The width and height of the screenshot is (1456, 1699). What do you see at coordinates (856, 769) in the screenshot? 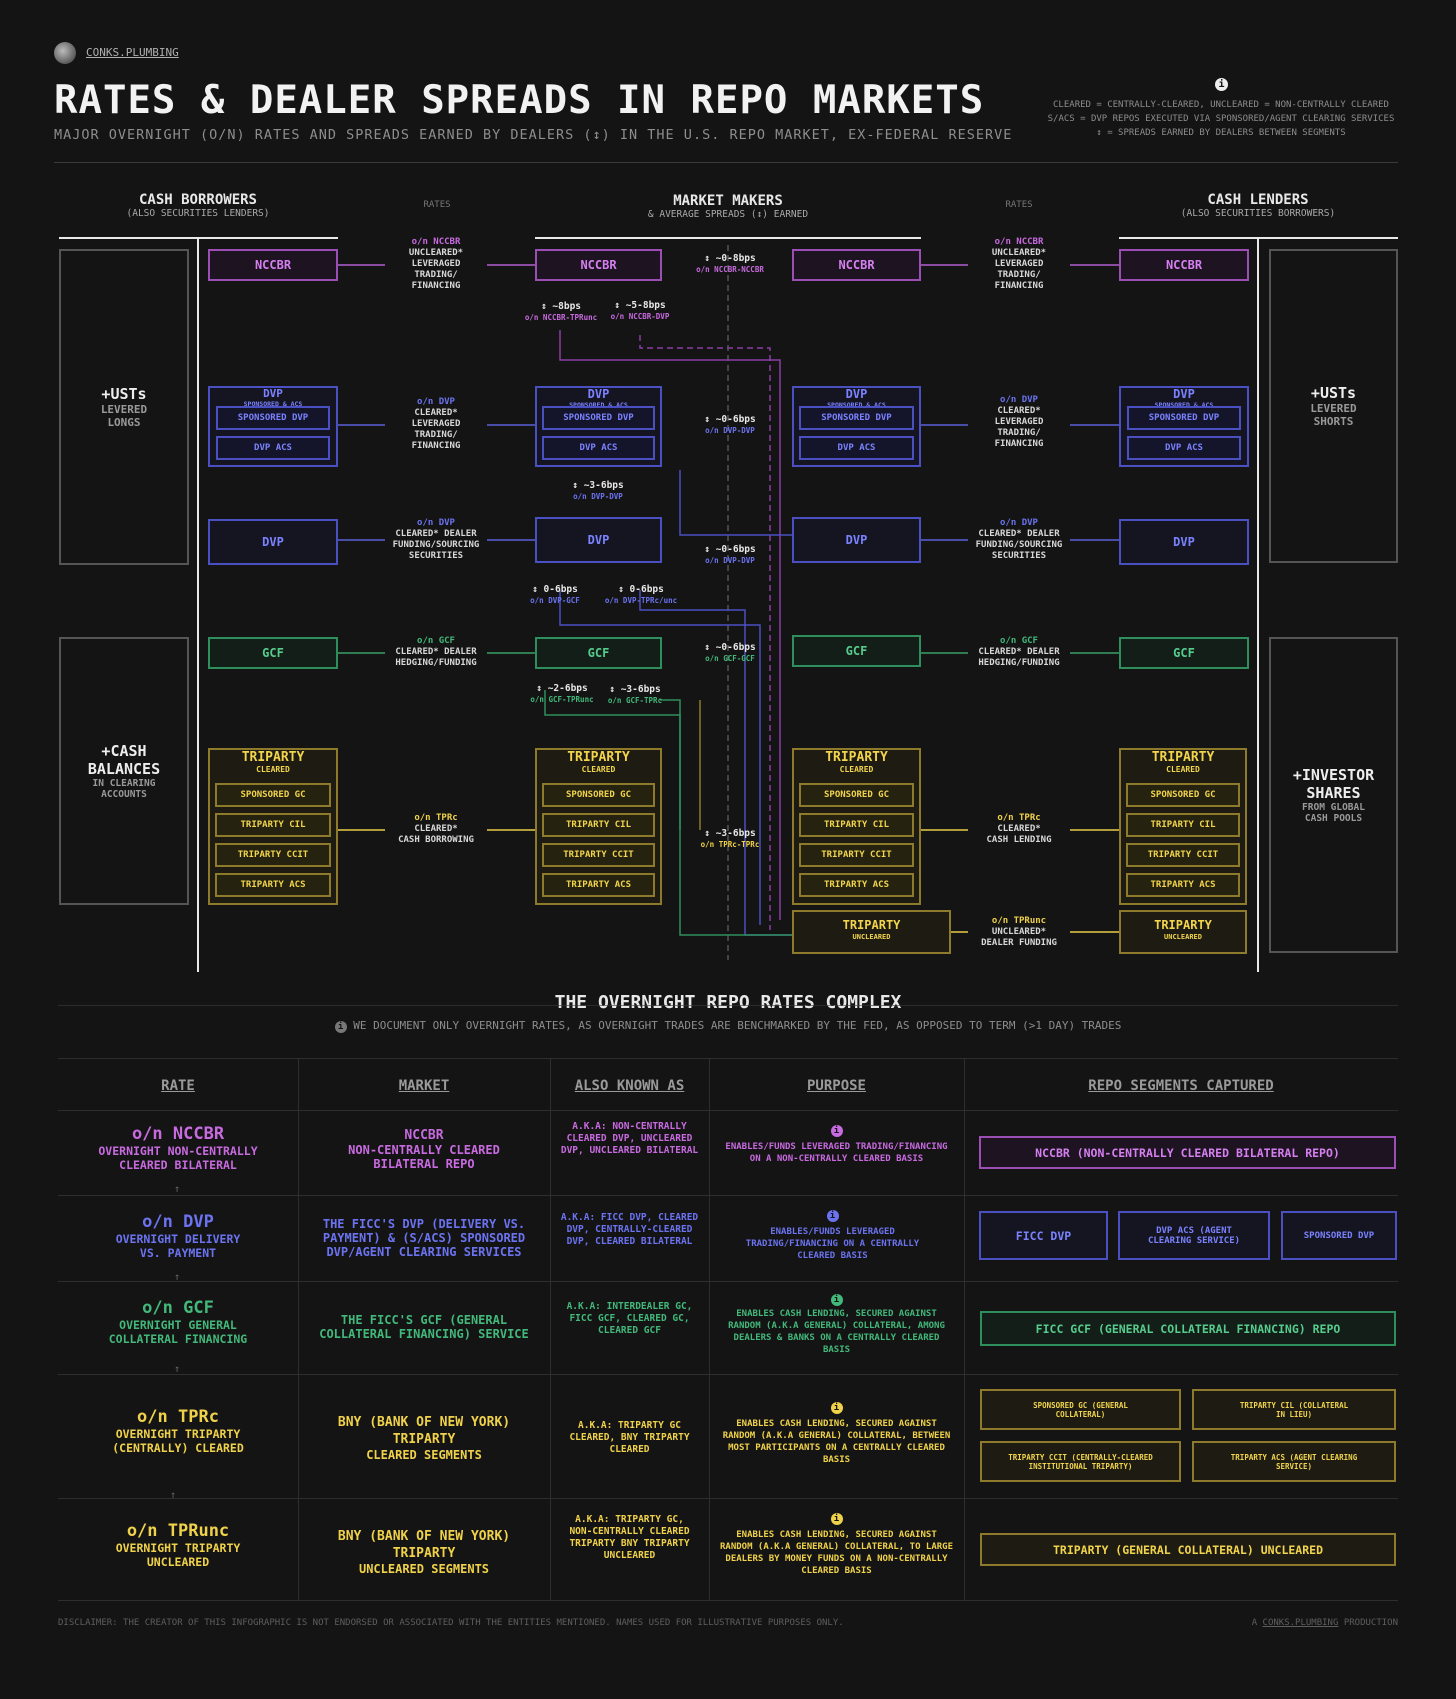
I see `maker-right-triparty-sub: CLEARED` at bounding box center [856, 769].